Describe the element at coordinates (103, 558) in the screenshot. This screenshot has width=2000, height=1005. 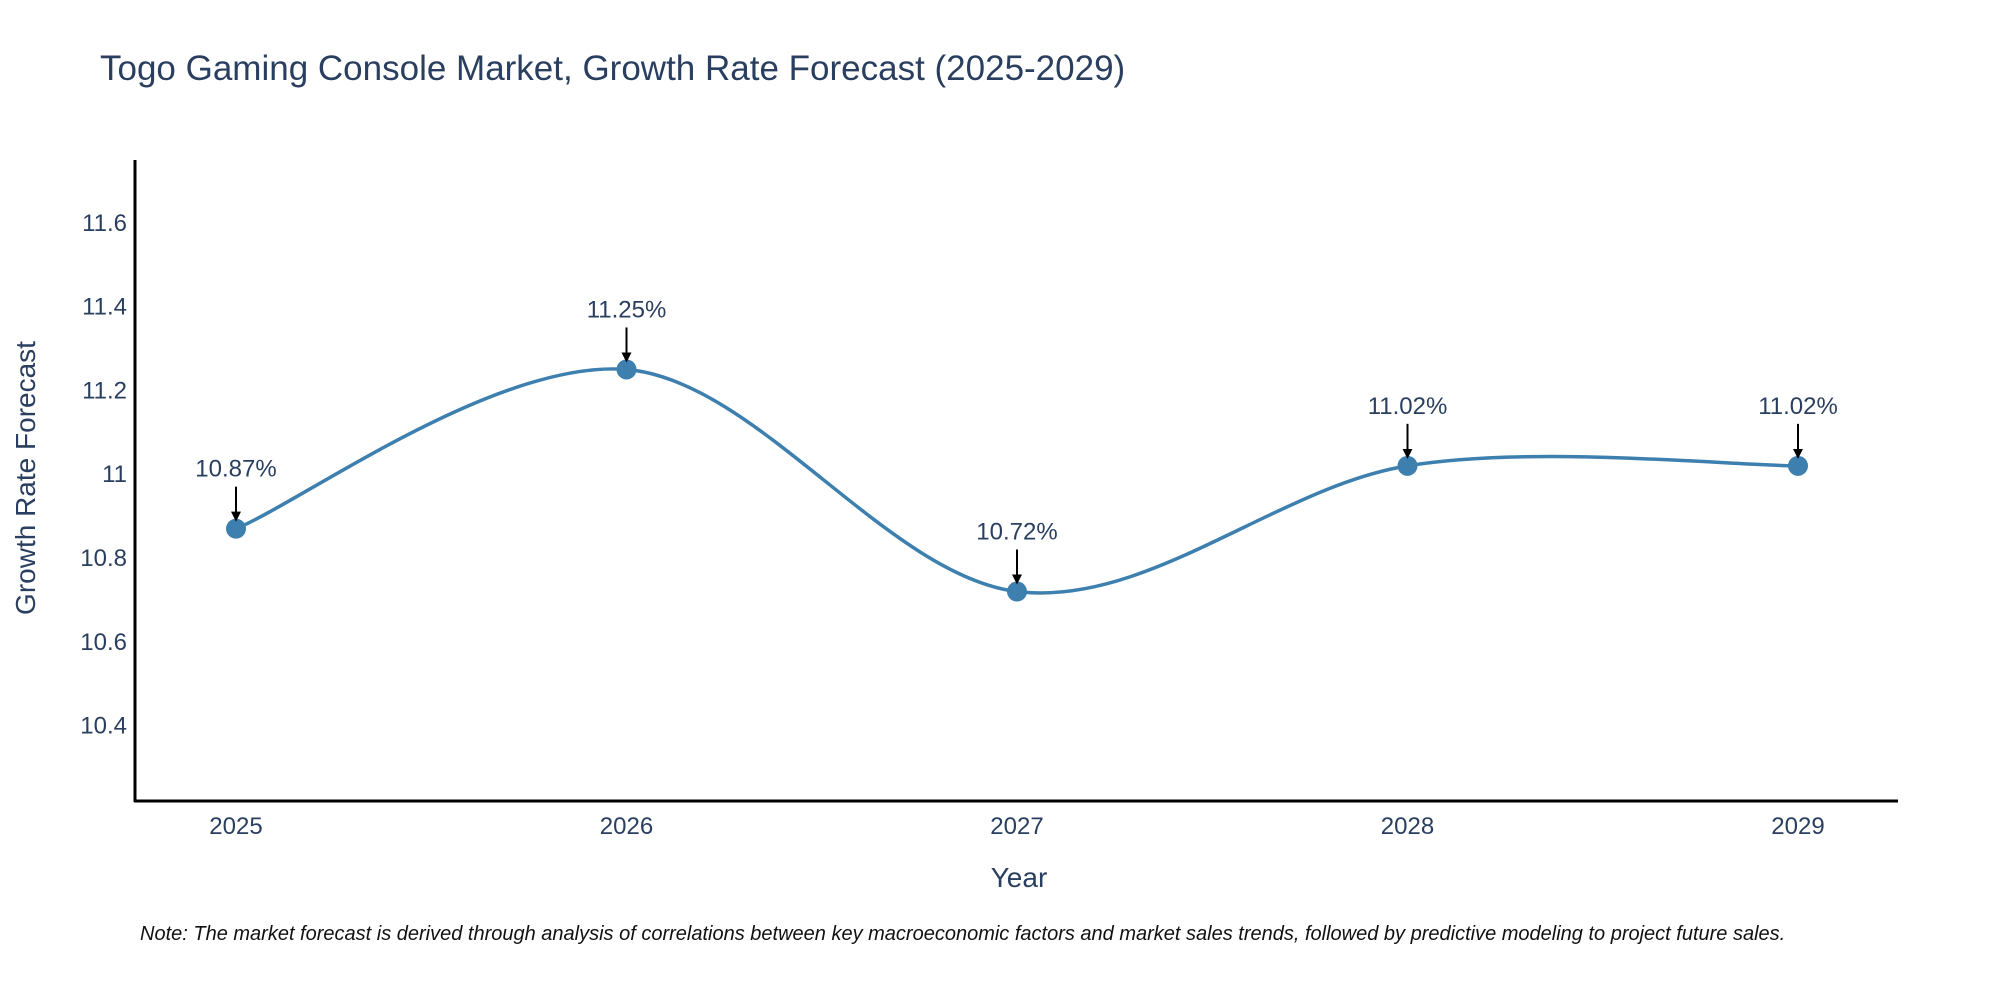
I see `y-tick-label: 10.8` at that location.